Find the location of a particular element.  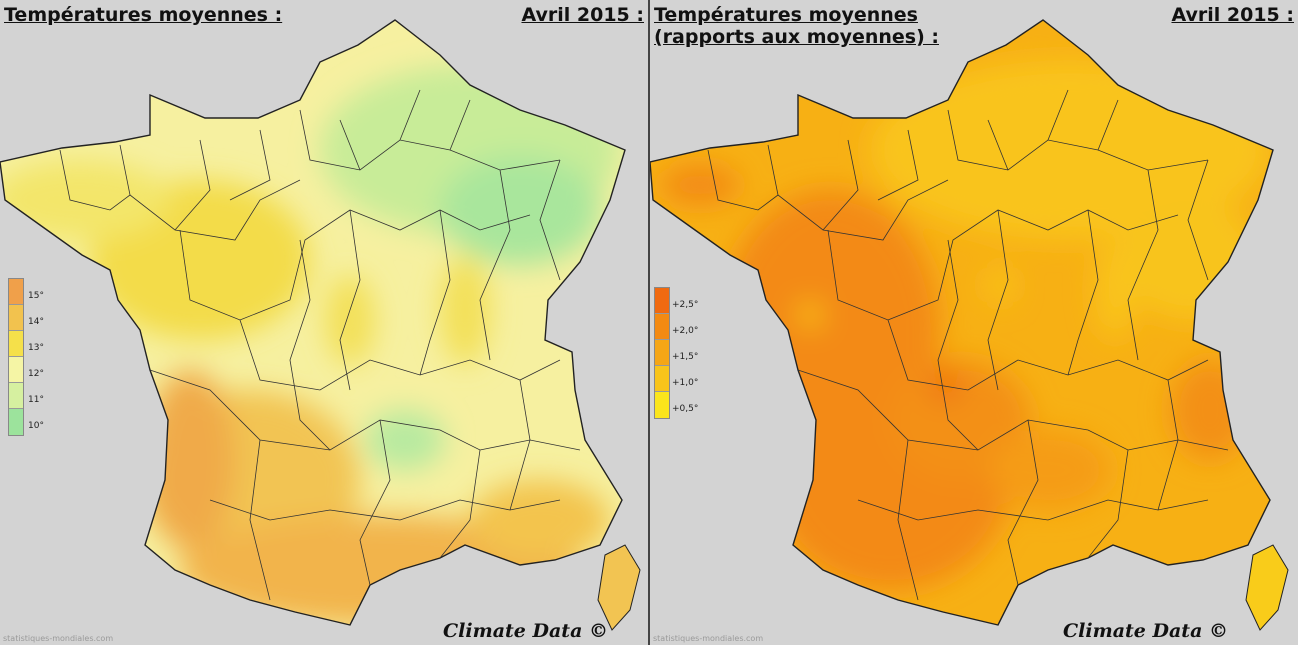

legend-label: +1,5° is located at coordinates (685, 357).